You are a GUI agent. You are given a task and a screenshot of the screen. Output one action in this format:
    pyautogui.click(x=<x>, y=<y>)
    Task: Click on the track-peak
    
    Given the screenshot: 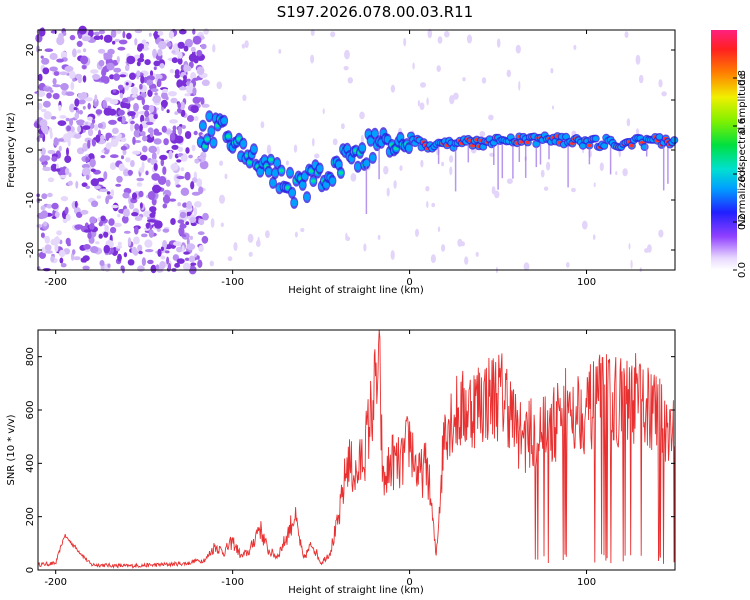 What is the action you would take?
    pyautogui.click(x=528, y=142)
    